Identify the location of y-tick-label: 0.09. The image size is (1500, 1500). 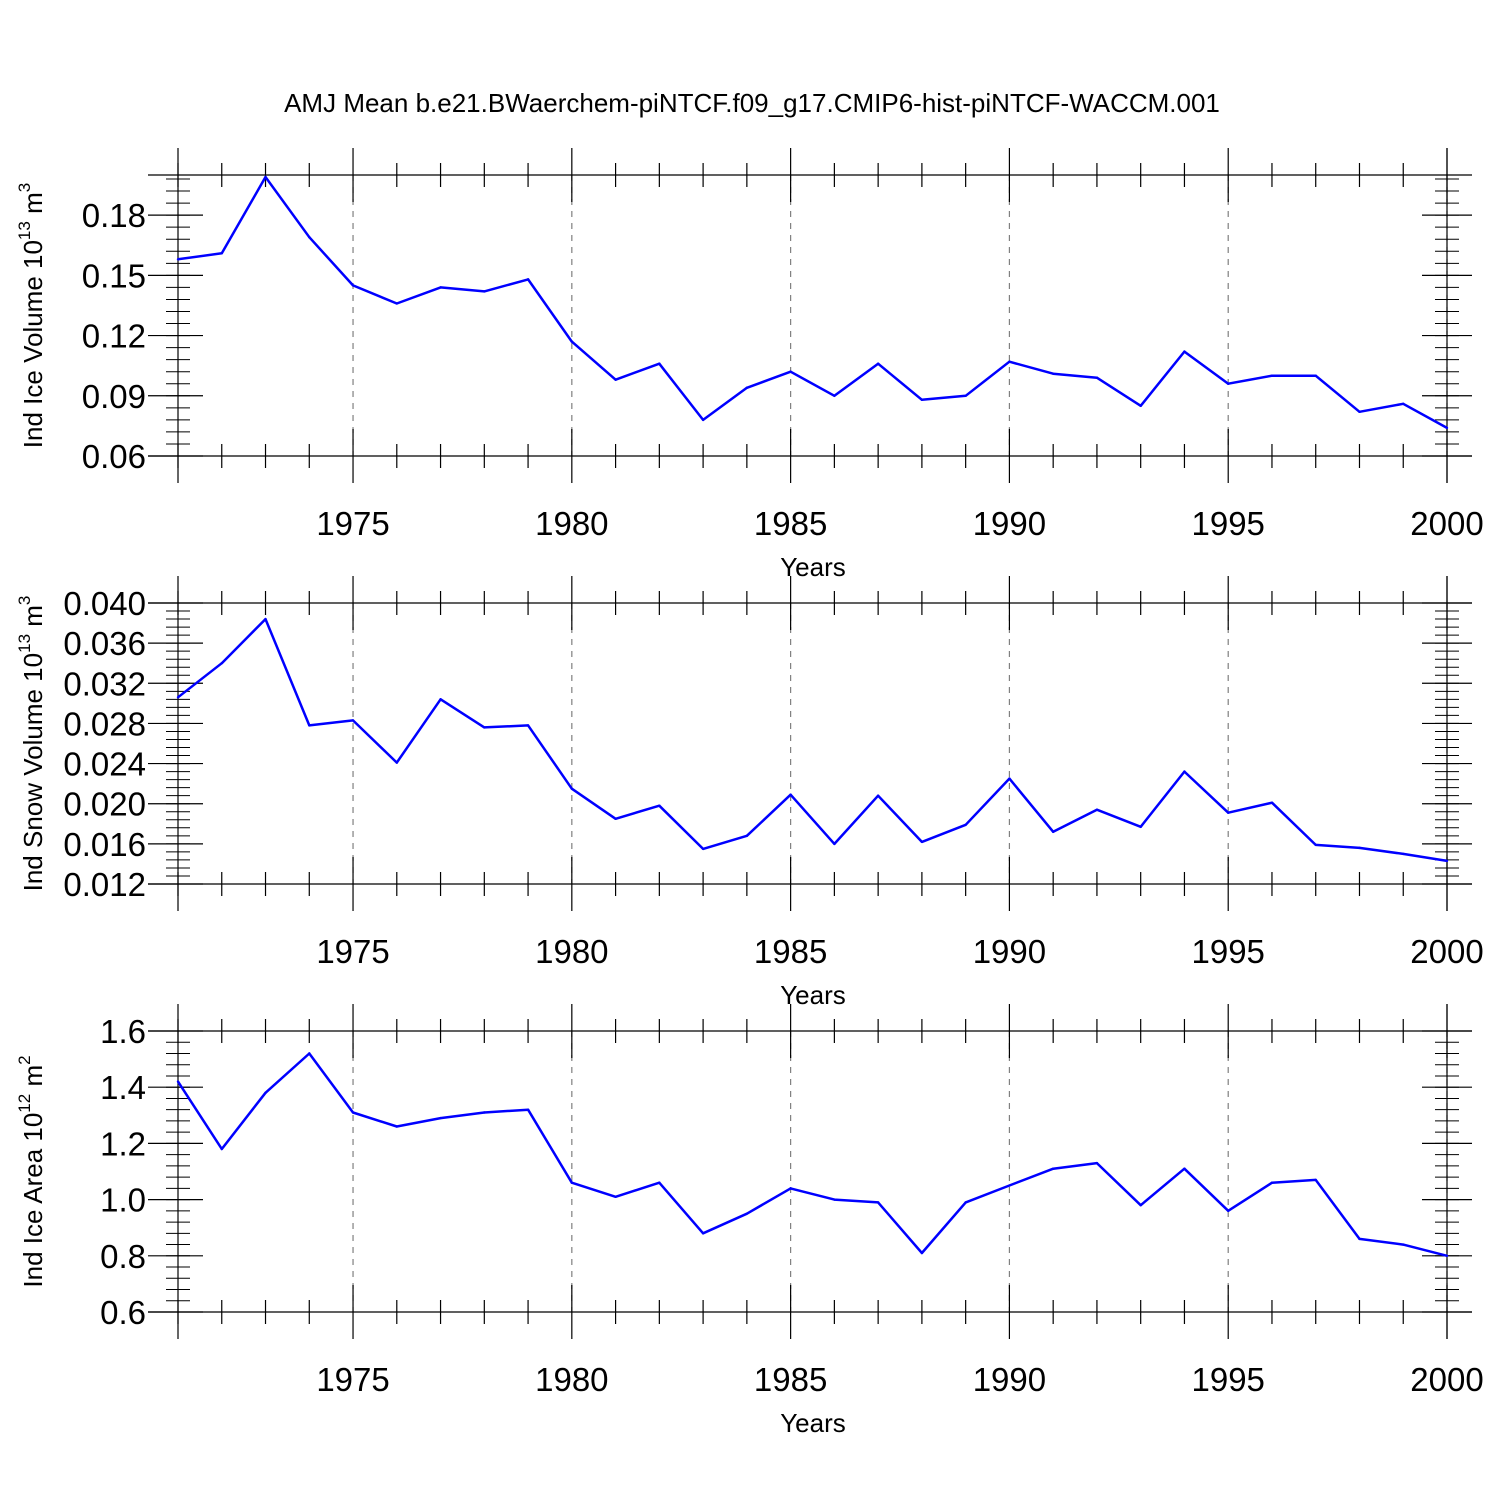
(114, 396).